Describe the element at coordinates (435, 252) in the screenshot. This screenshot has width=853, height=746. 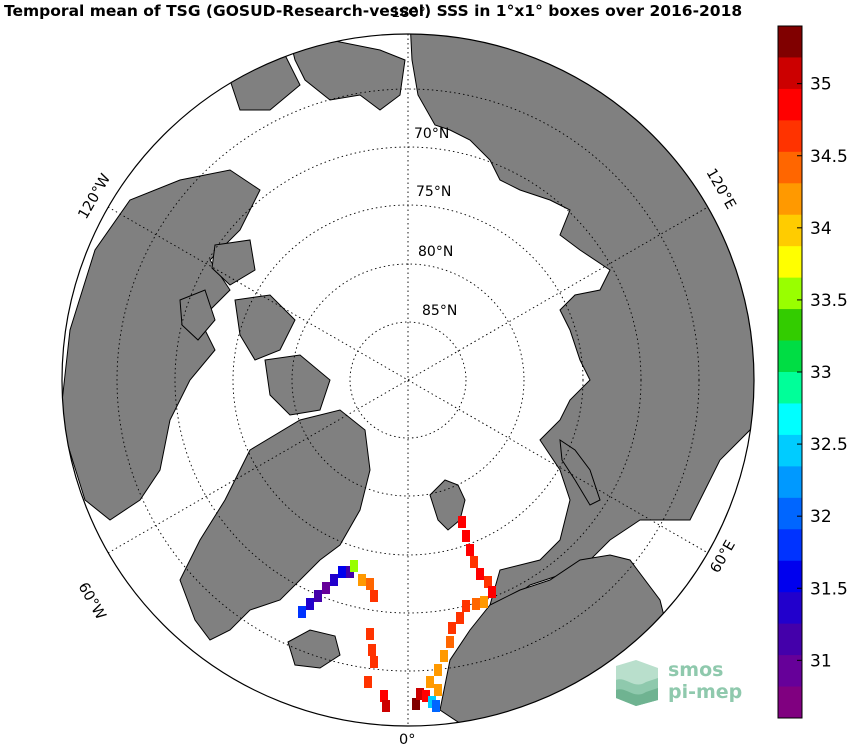
I see `lat-label-80: 80°N` at that location.